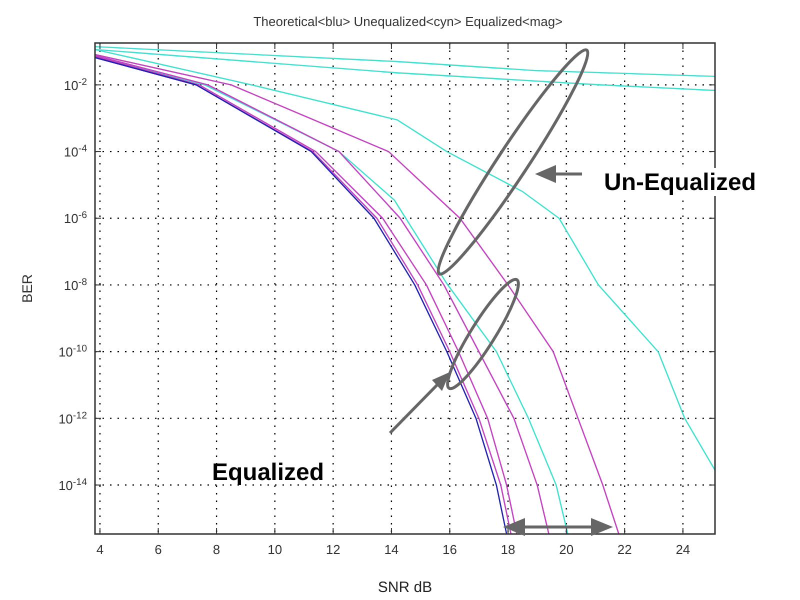  I want to click on y-tick-label: 10$^{-8}$, so click(75, 284).